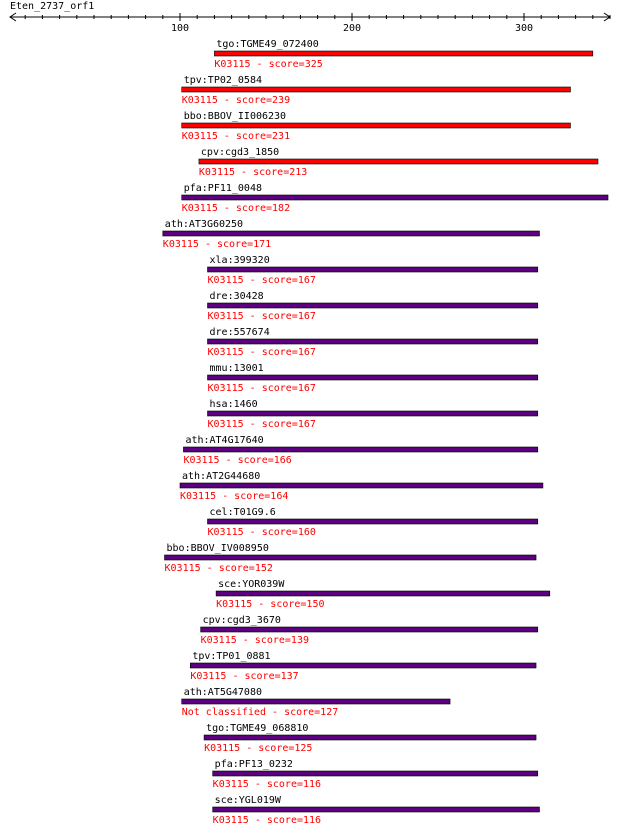  What do you see at coordinates (221, 476) in the screenshot?
I see `hit-name: ath:AT2G44680` at bounding box center [221, 476].